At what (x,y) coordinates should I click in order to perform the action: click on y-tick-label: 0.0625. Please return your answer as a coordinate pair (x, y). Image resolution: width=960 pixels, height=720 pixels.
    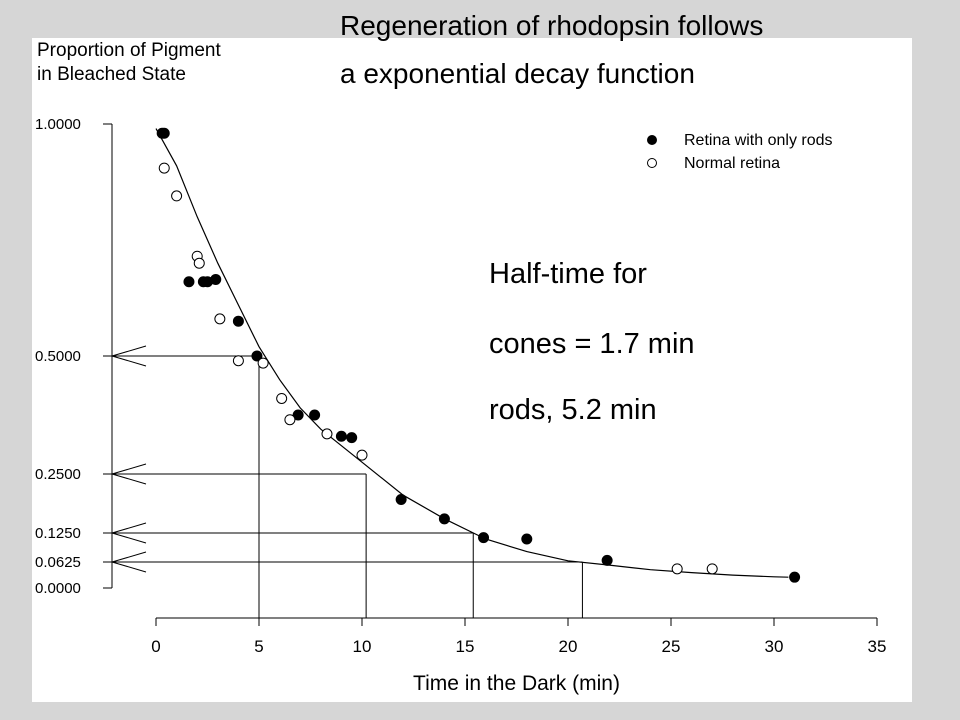
    Looking at the image, I should click on (58, 562).